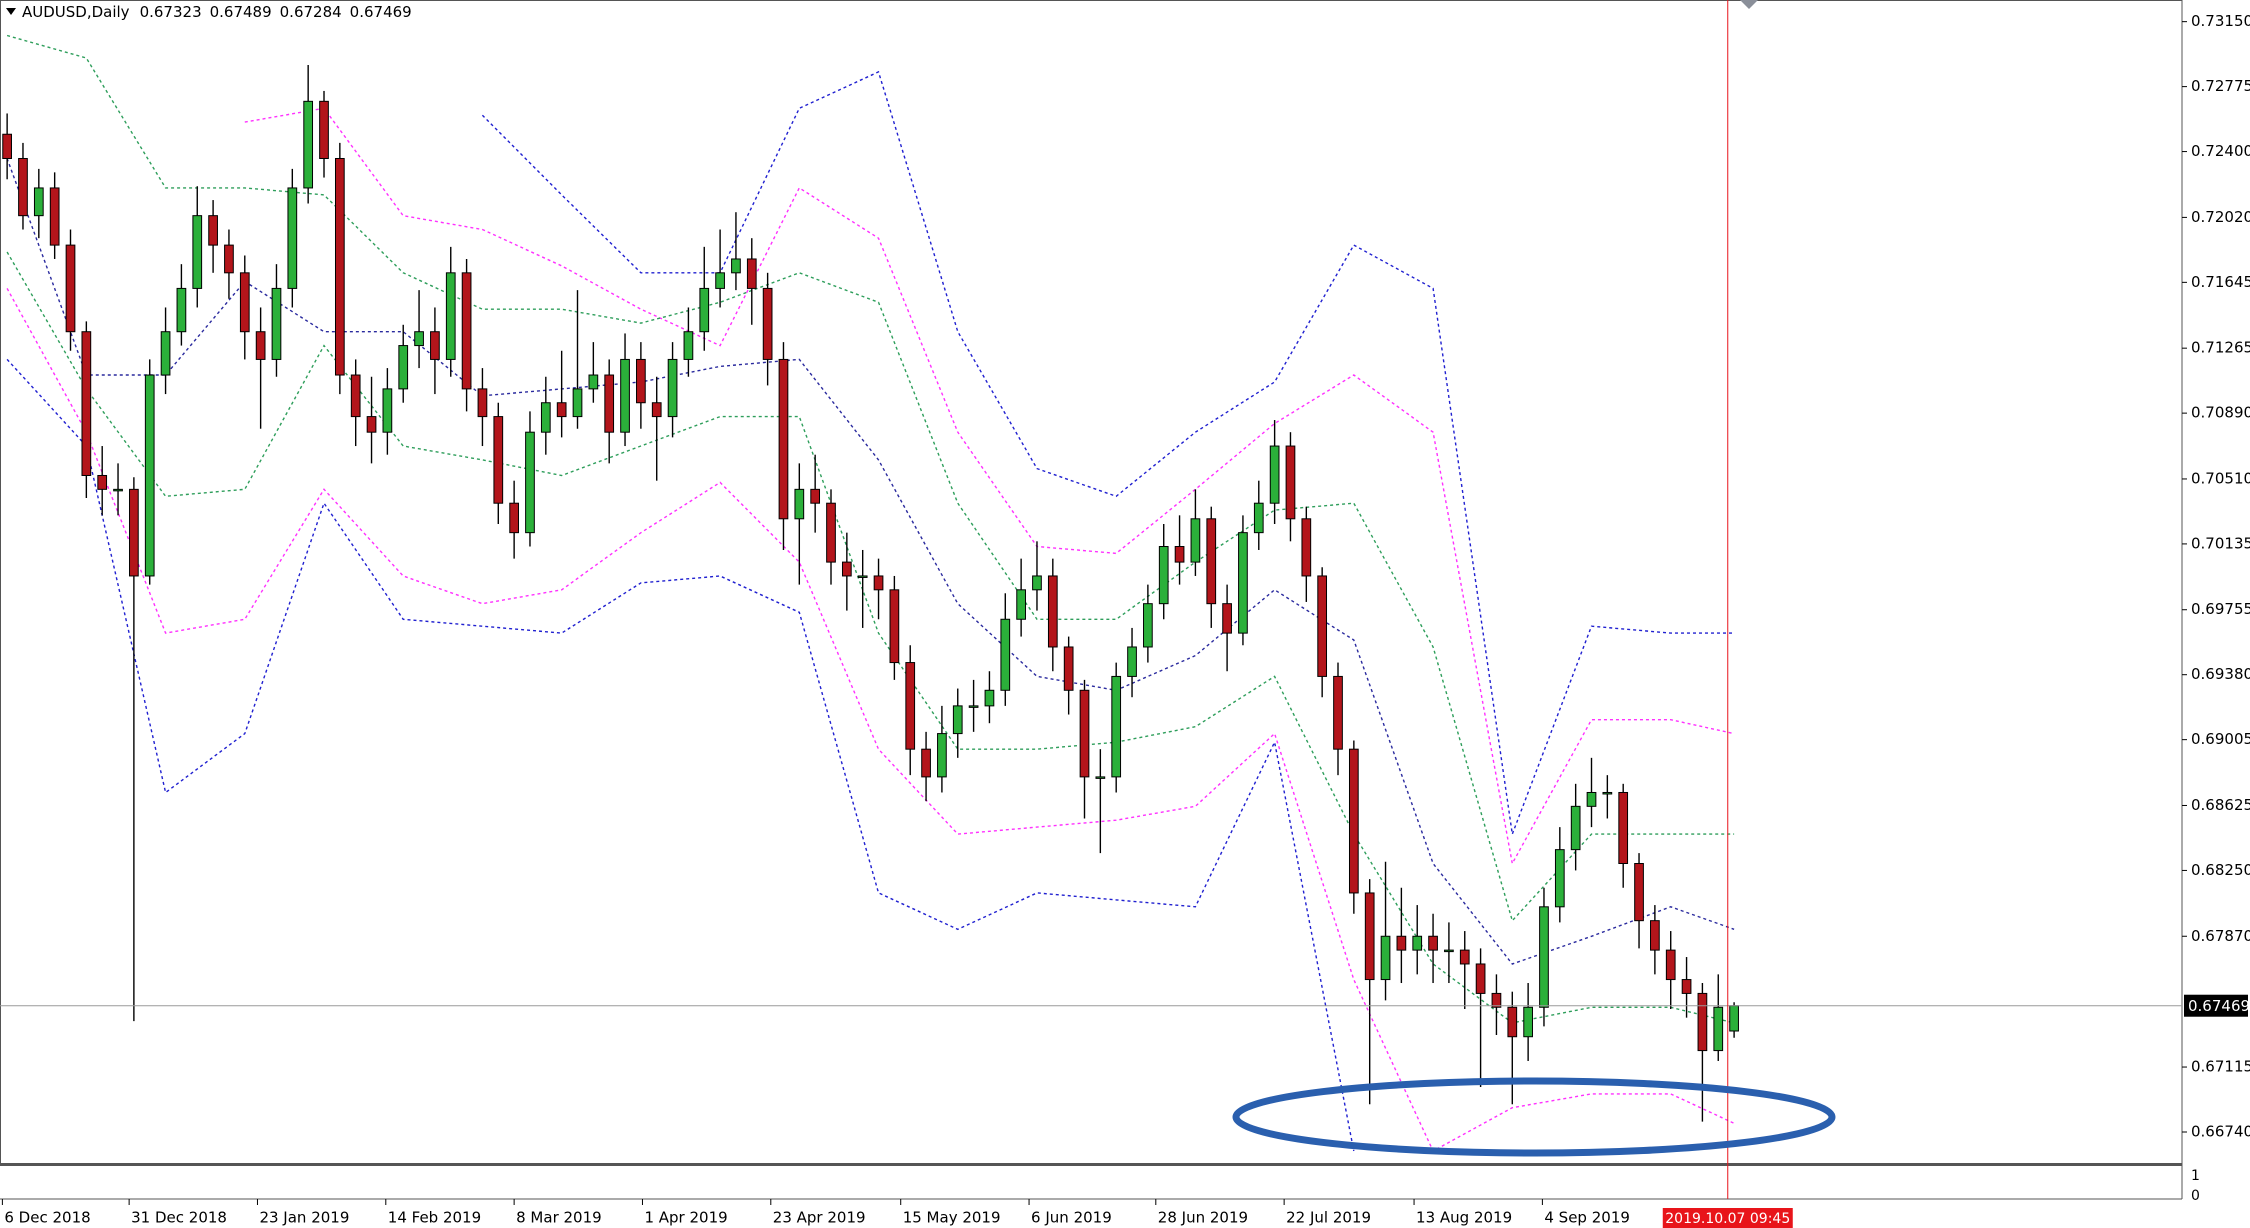 The image size is (2250, 1228). Describe the element at coordinates (2220, 478) in the screenshot. I see `y-tick-label: 0.70510` at that location.